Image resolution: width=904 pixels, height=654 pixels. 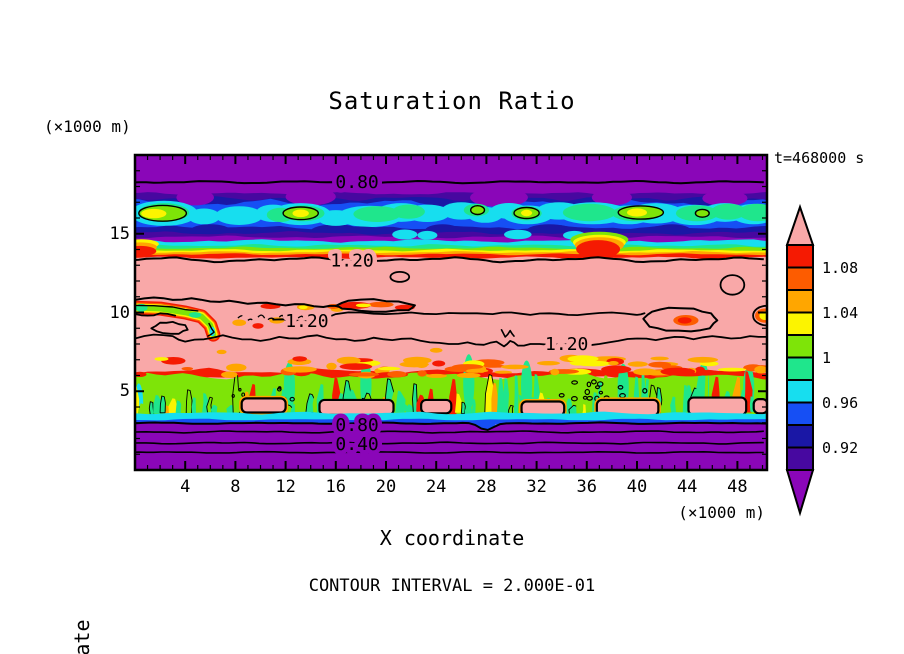 I want to click on x-tick-label: 16, so click(x=336, y=487).